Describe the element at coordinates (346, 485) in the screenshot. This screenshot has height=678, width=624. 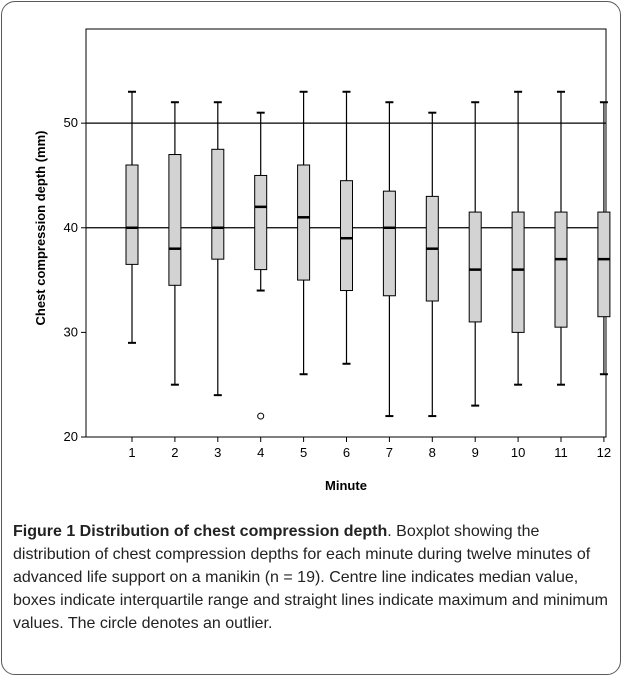
I see `x-axis-label: Minute` at that location.